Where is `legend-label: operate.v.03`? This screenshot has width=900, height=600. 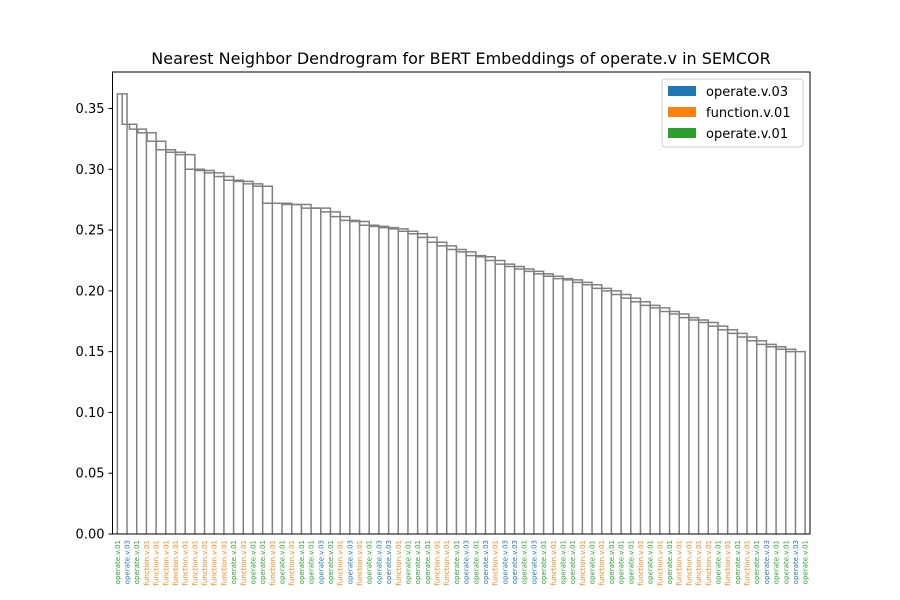 legend-label: operate.v.03 is located at coordinates (747, 92).